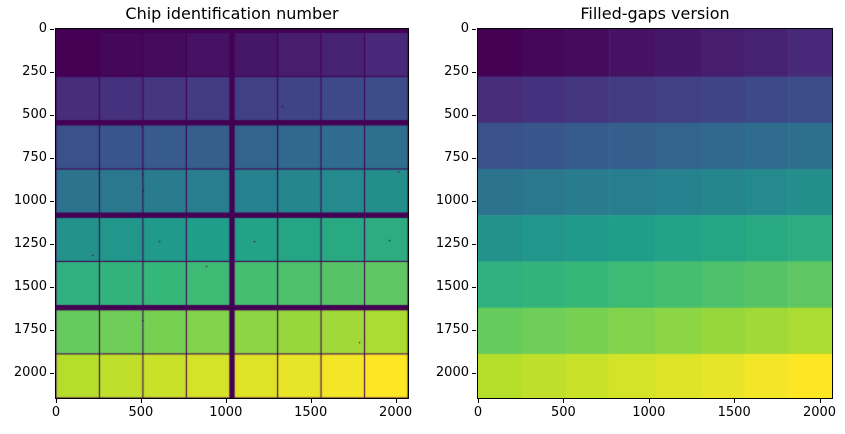 The image size is (845, 434). What do you see at coordinates (655, 13) in the screenshot?
I see `right-plot-title: Filled-gaps version` at bounding box center [655, 13].